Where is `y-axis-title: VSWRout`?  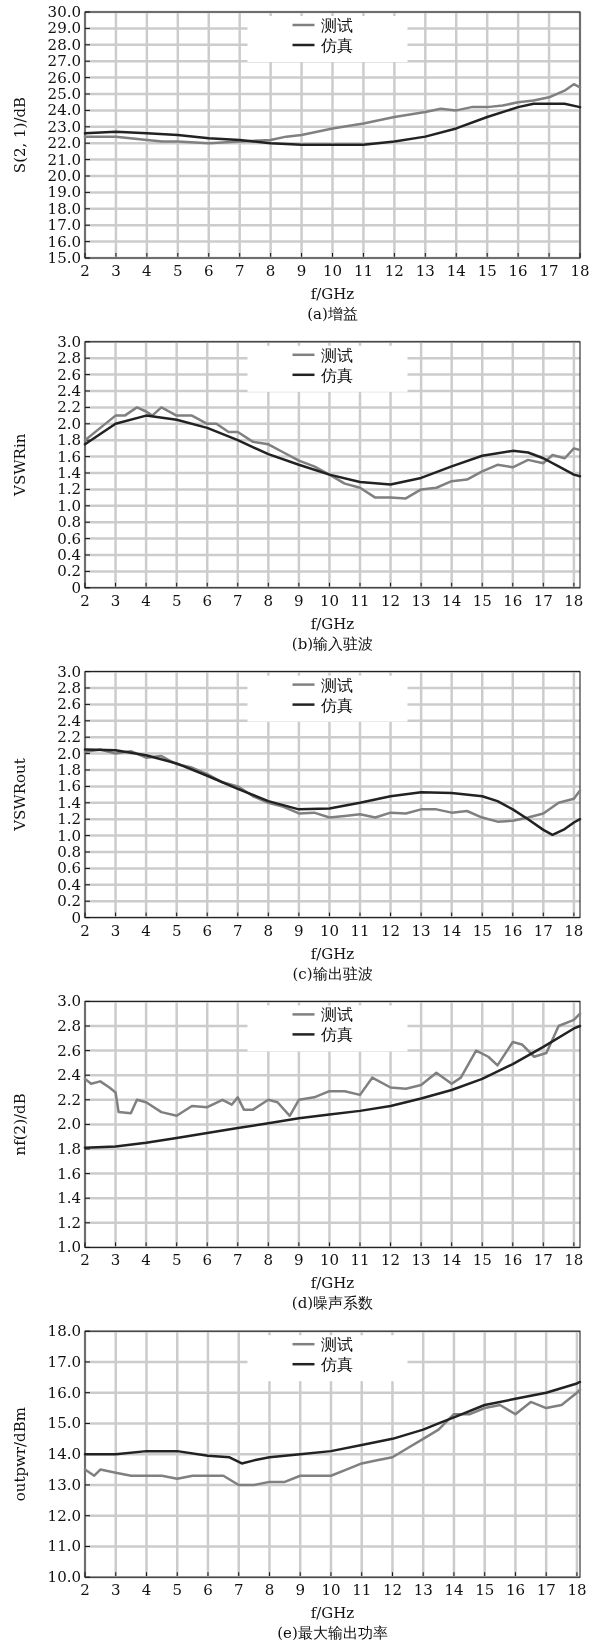
y-axis-title: VSWRout is located at coordinates (20, 795).